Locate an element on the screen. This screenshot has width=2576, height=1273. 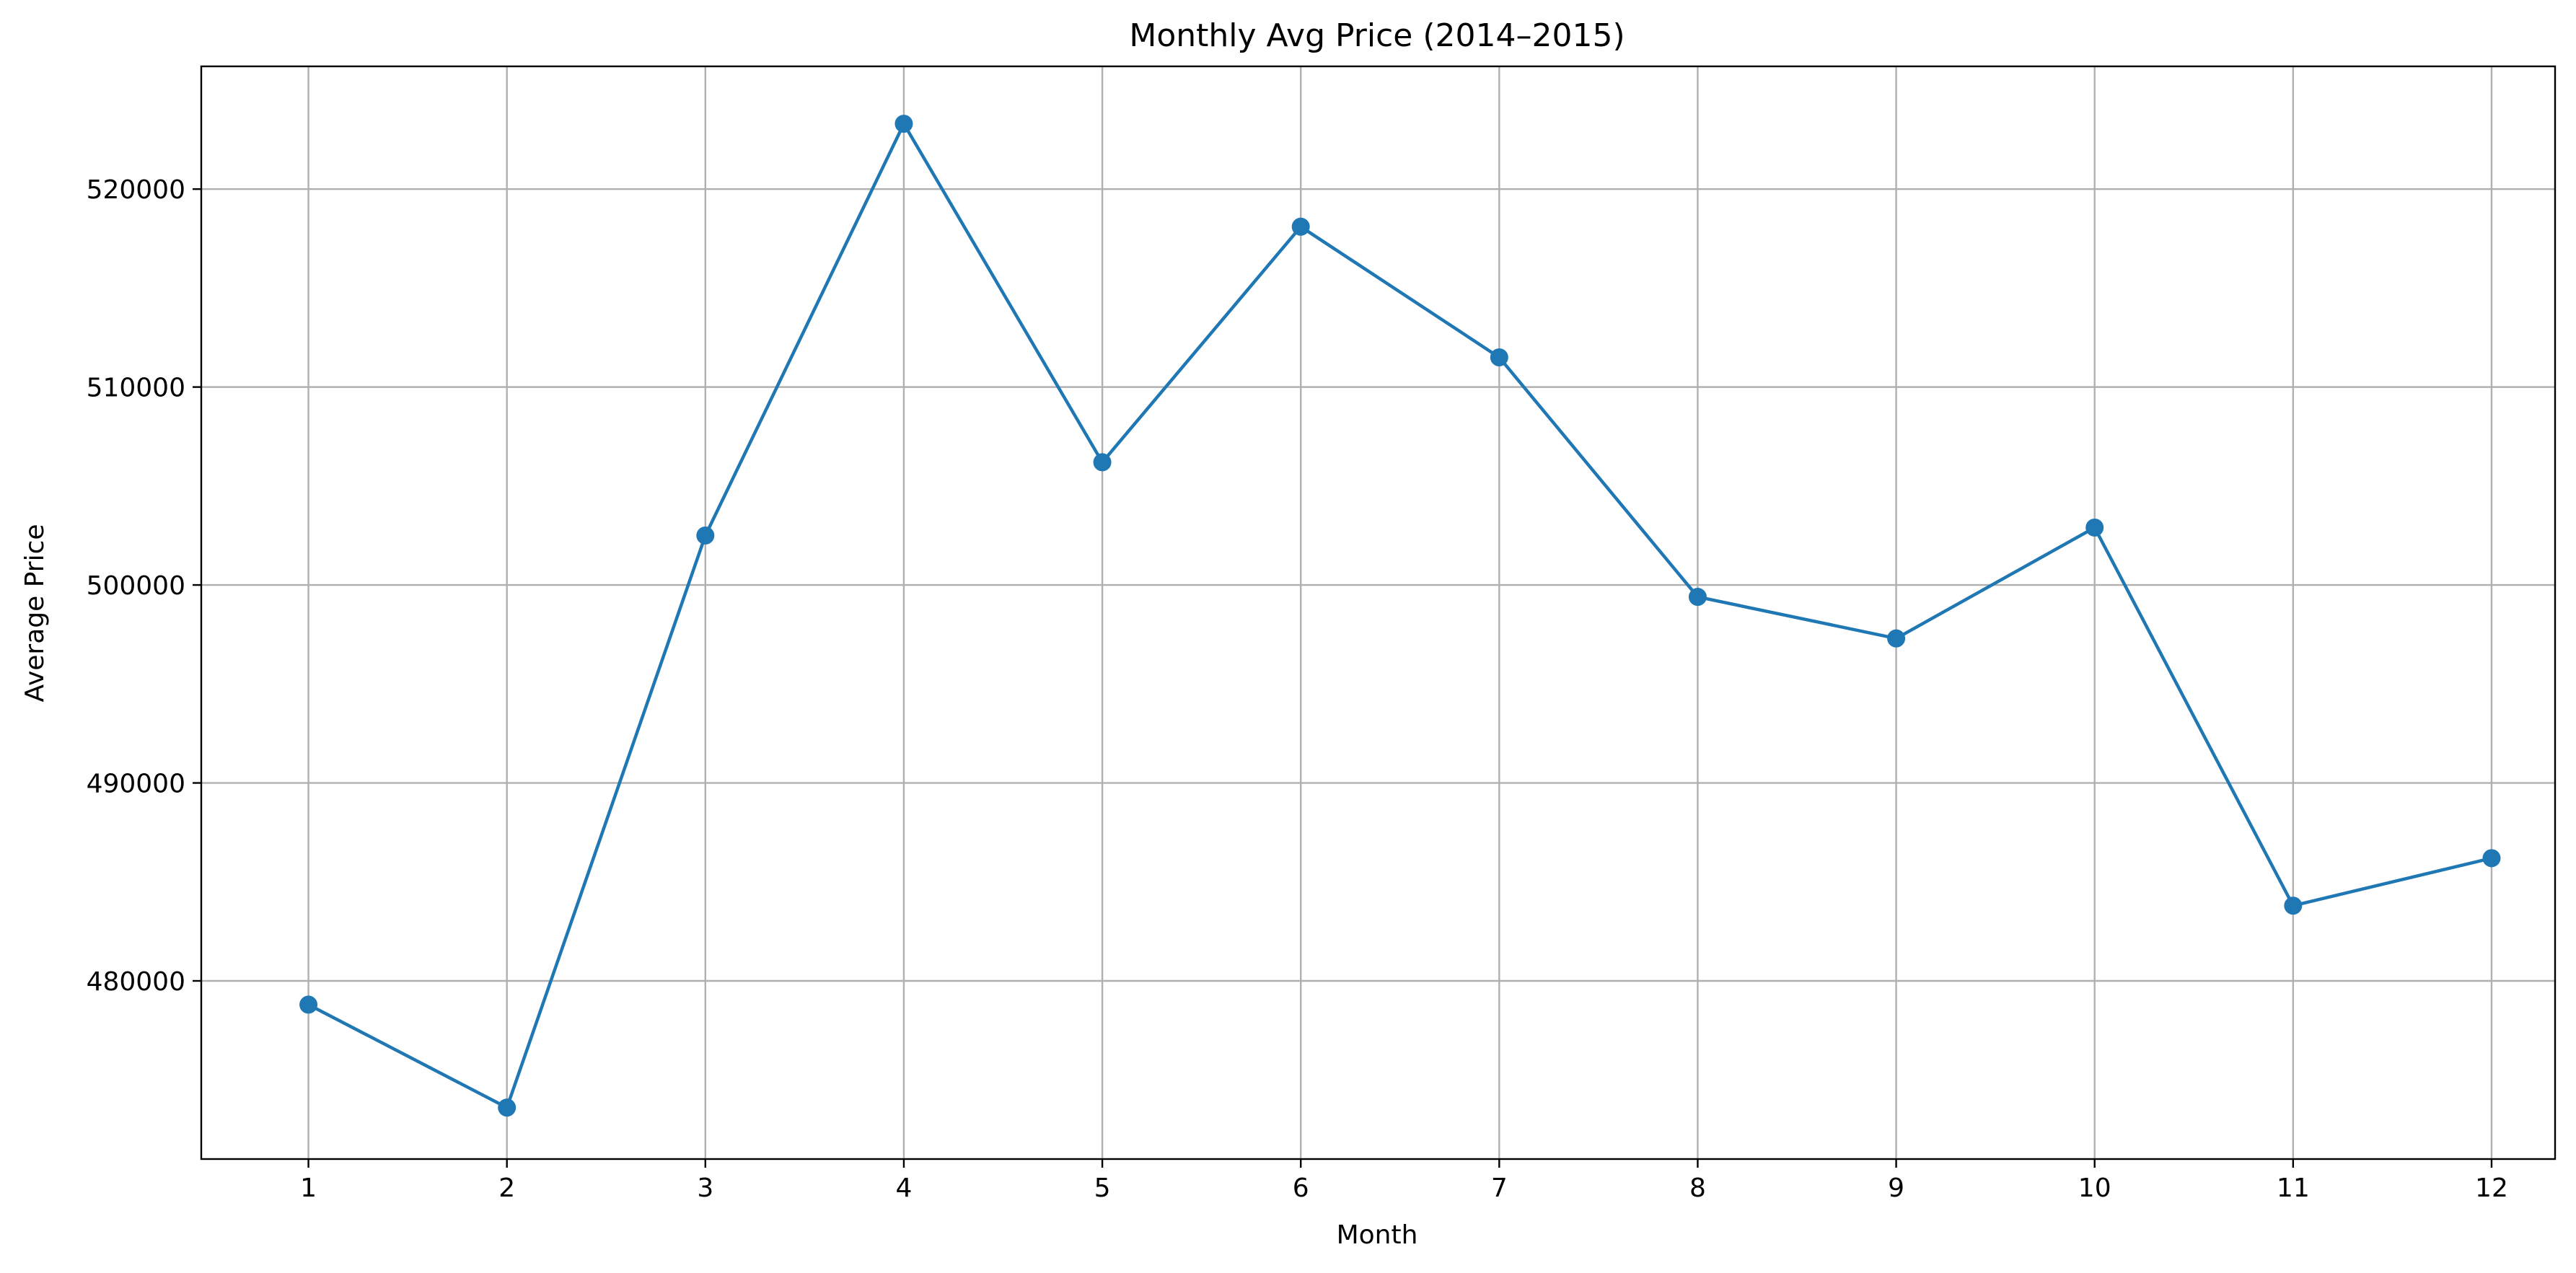
y-tick-label: 490000 is located at coordinates (136, 784).